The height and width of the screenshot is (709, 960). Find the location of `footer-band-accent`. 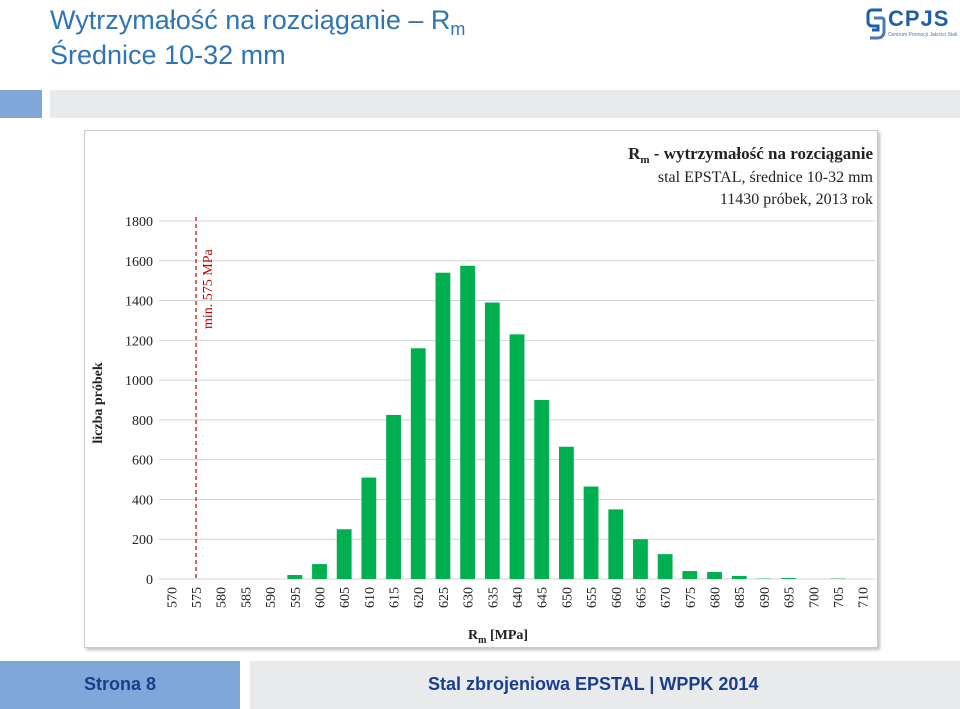

footer-band-accent is located at coordinates (120, 685).